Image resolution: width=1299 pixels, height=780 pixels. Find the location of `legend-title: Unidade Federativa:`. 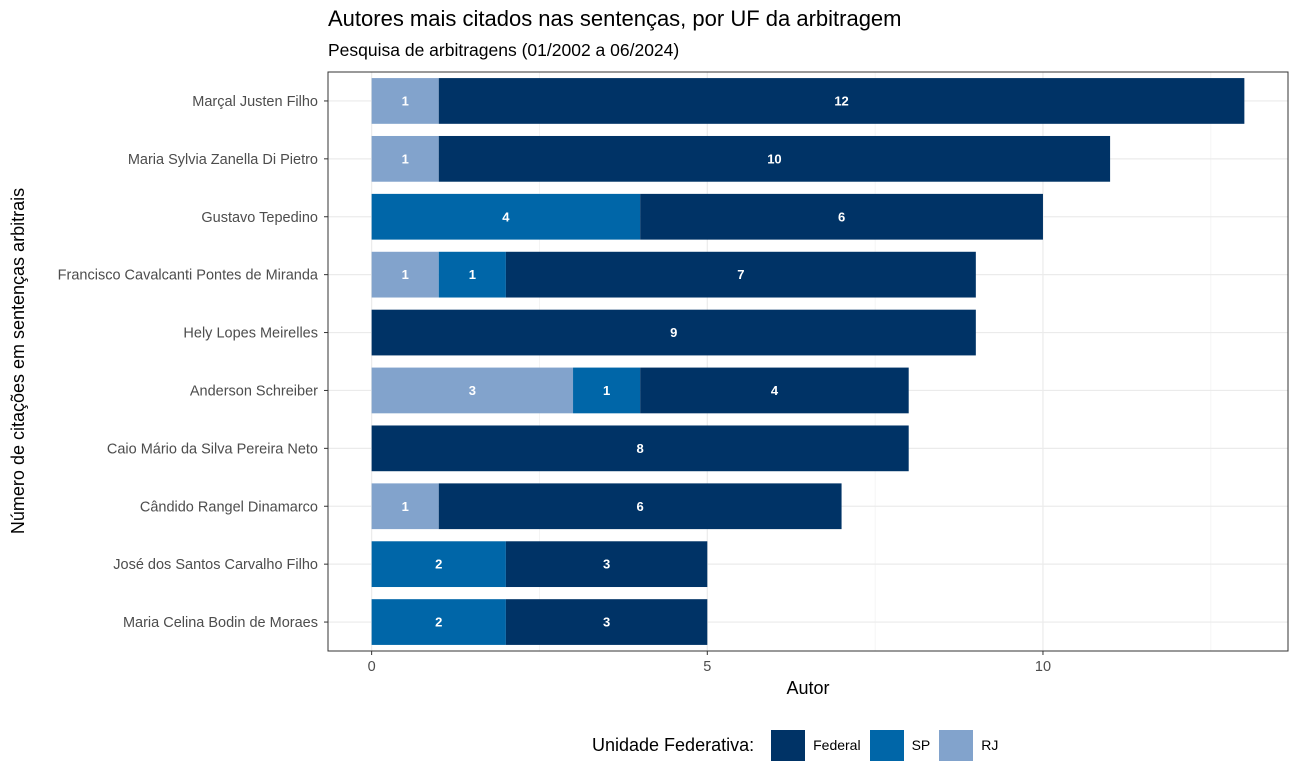

legend-title: Unidade Federativa: is located at coordinates (673, 744).